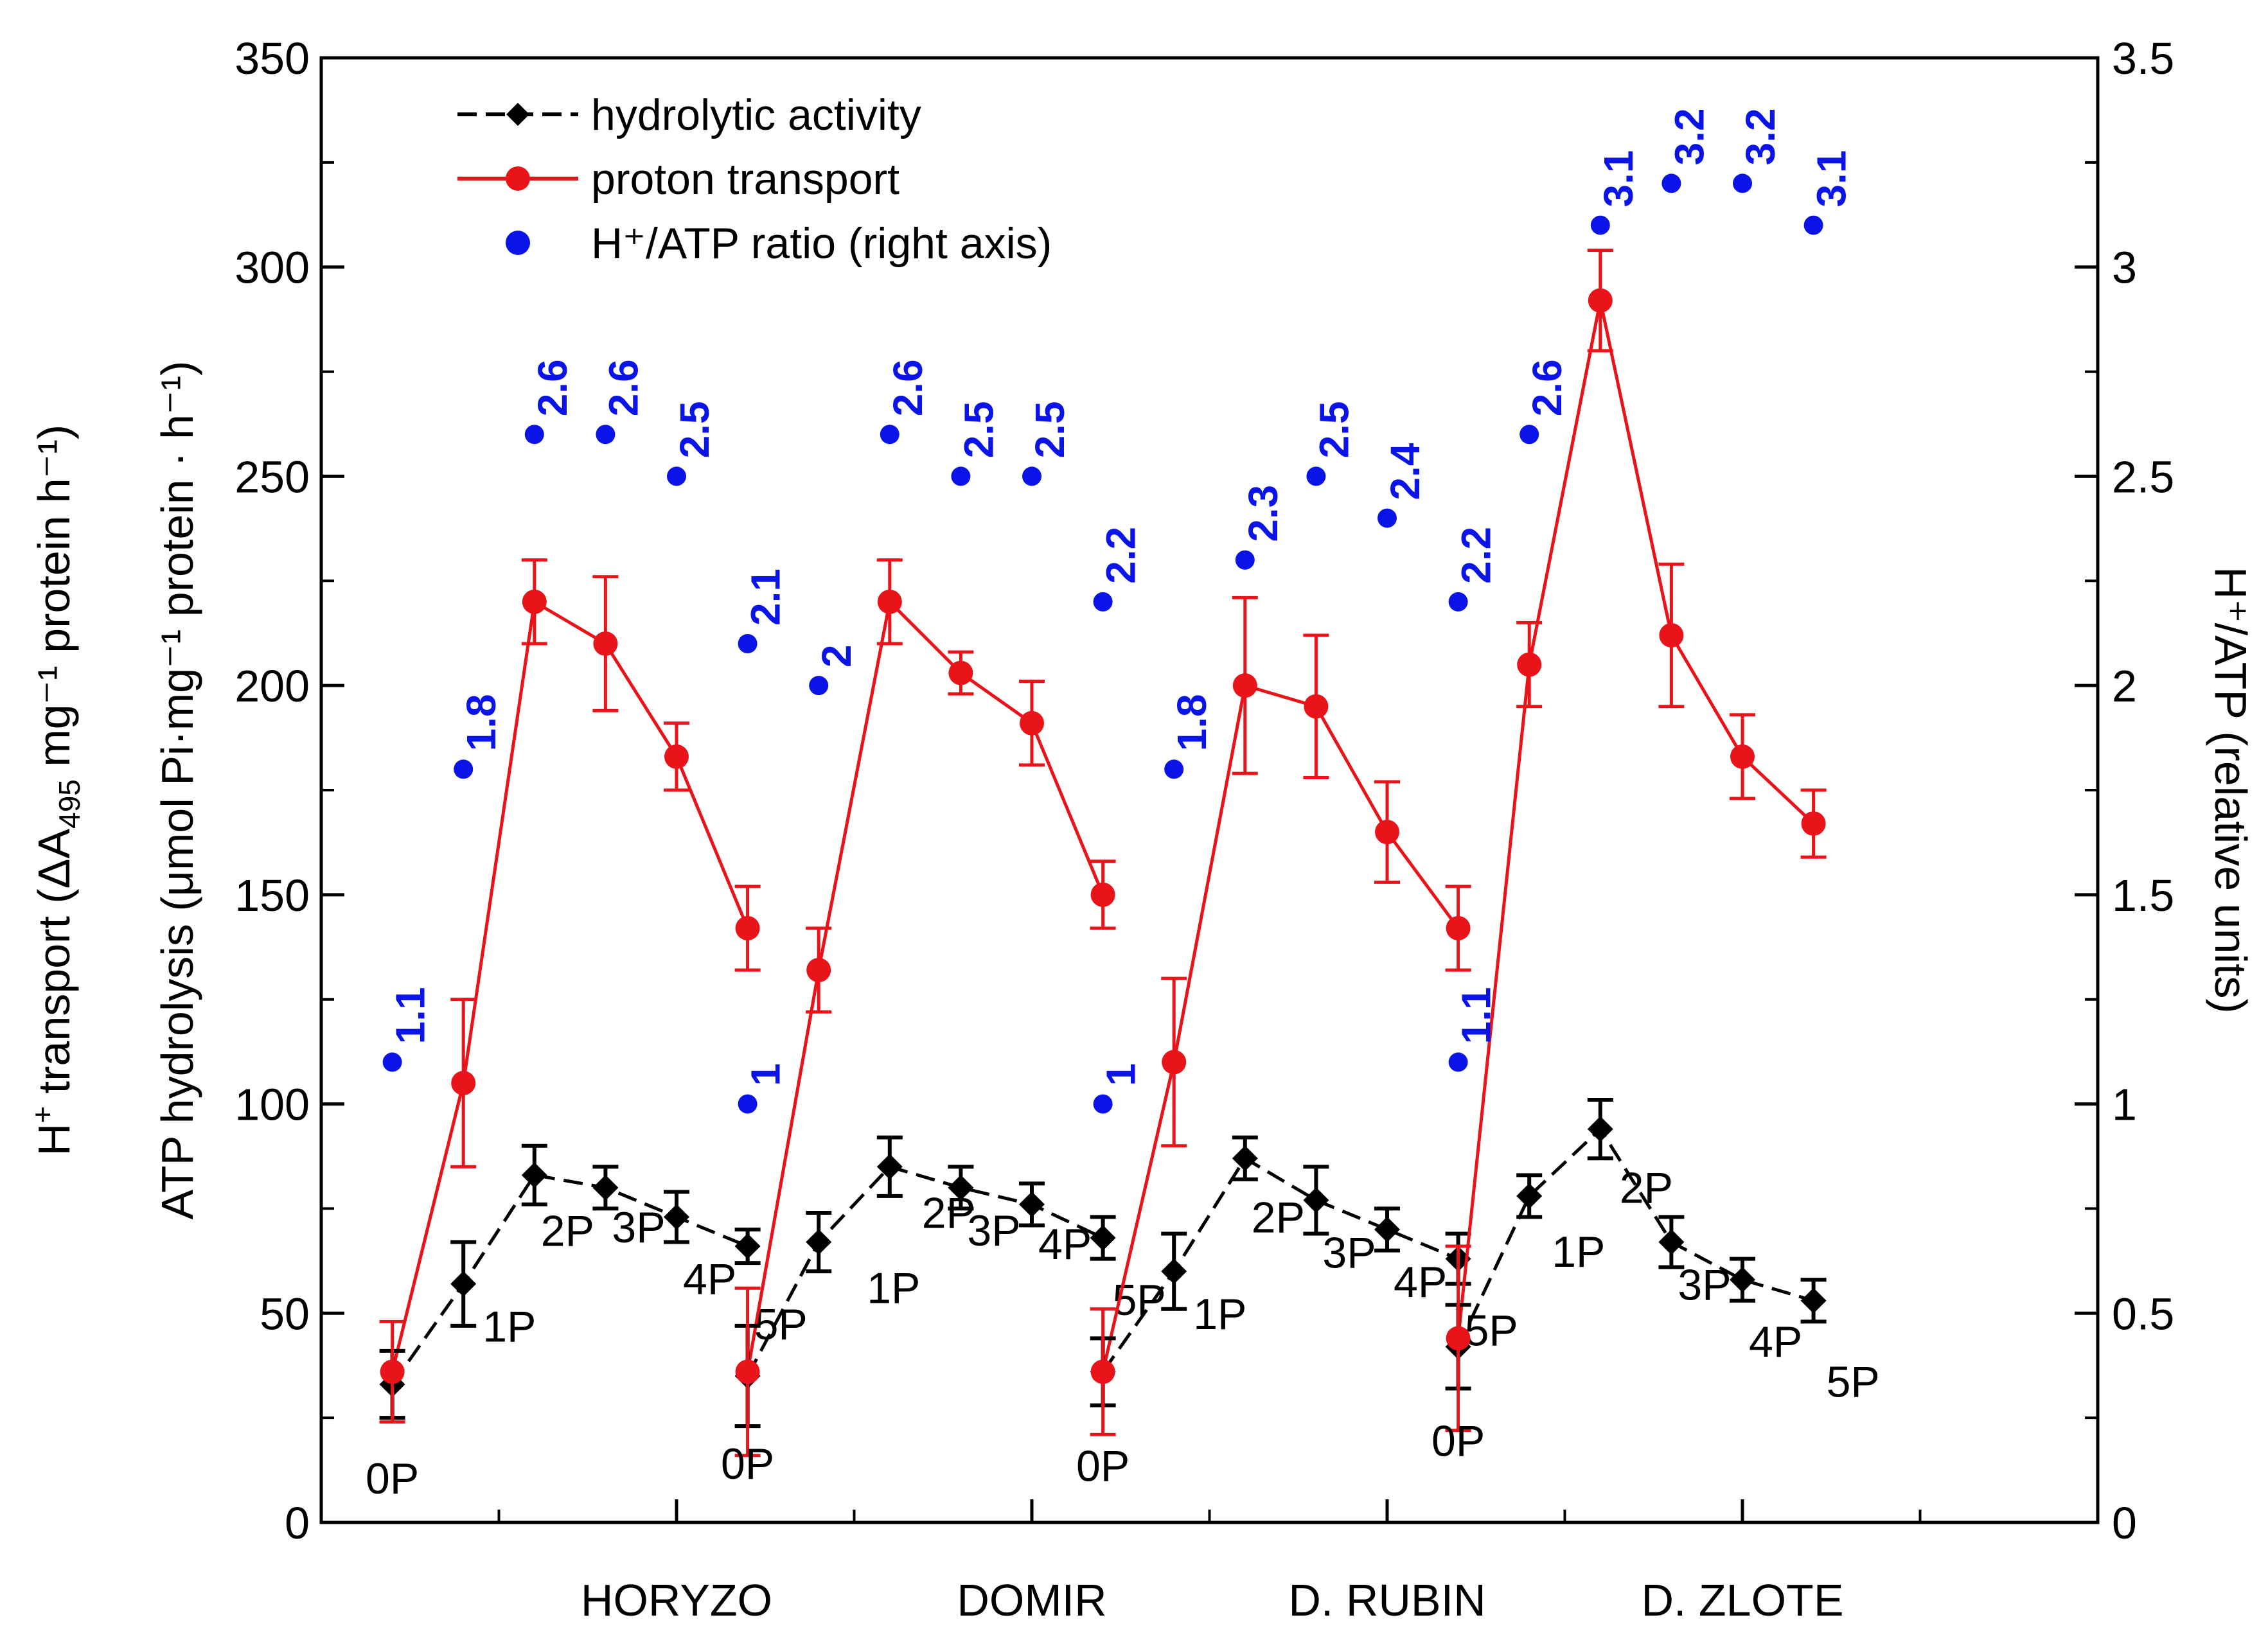  Describe the element at coordinates (1405, 471) in the screenshot. I see `ratio-label: 2.4` at that location.